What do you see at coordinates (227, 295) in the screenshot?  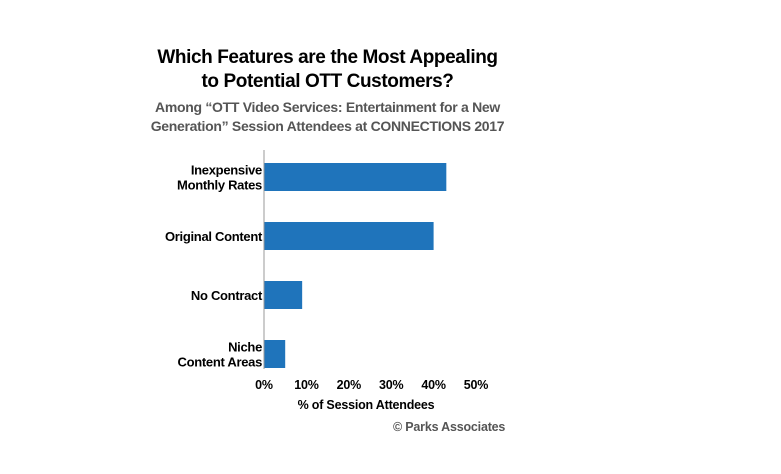 I see `category-label-2: No Contract` at bounding box center [227, 295].